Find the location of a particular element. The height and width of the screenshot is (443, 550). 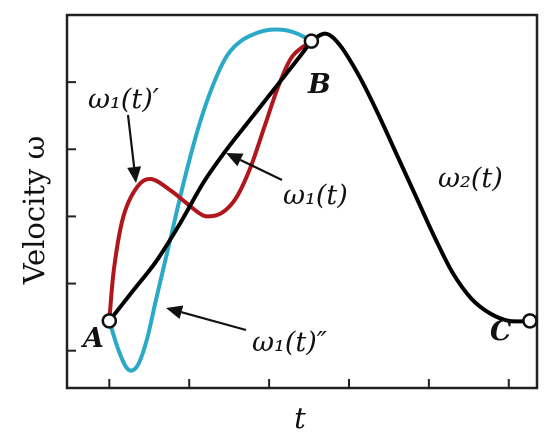

point-marker-c is located at coordinates (530, 321).